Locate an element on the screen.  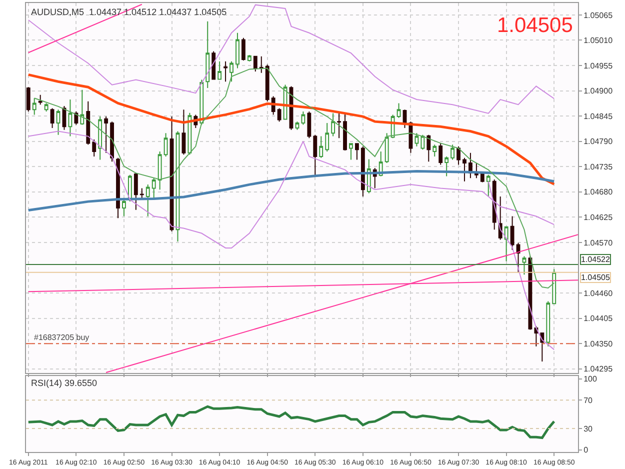
chart-title: RSI(14) 39.6550 is located at coordinates (64, 383).